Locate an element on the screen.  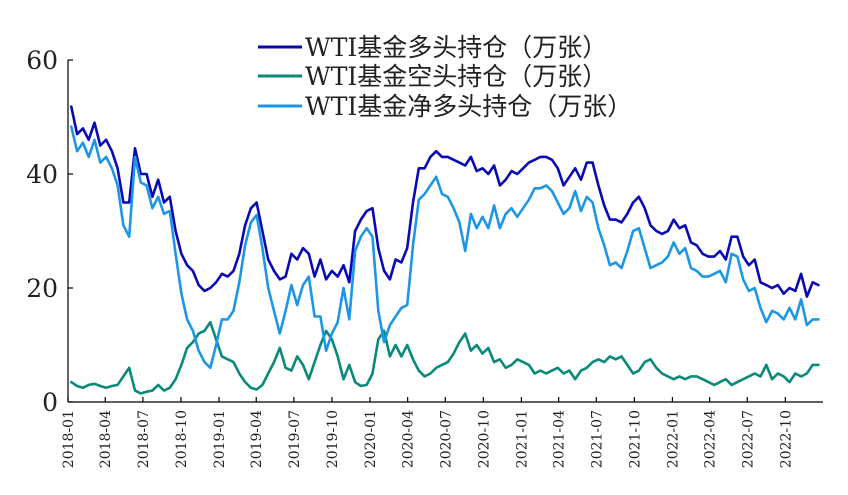
x-tick-label: 2020-10 is located at coordinates (484, 439).